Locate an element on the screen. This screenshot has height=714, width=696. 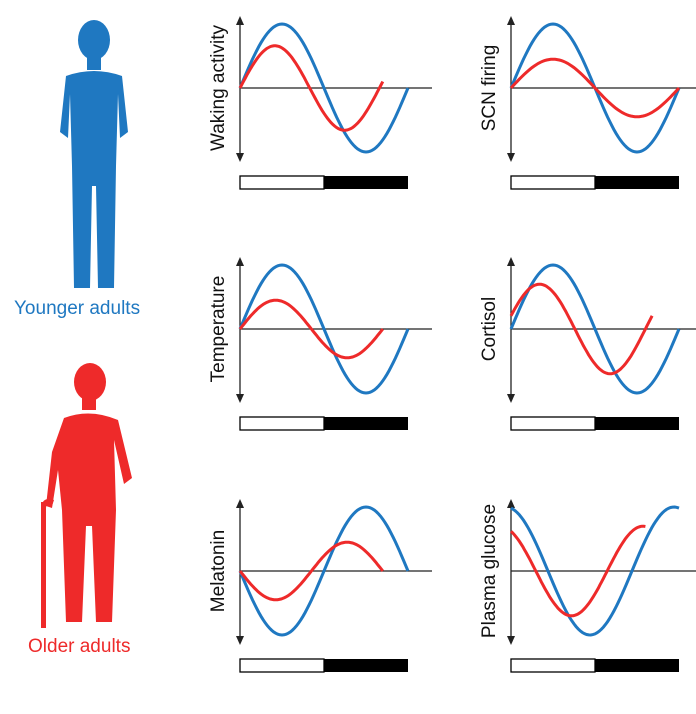
cortisol-panel: Cortisol is located at coordinates (583, 359).